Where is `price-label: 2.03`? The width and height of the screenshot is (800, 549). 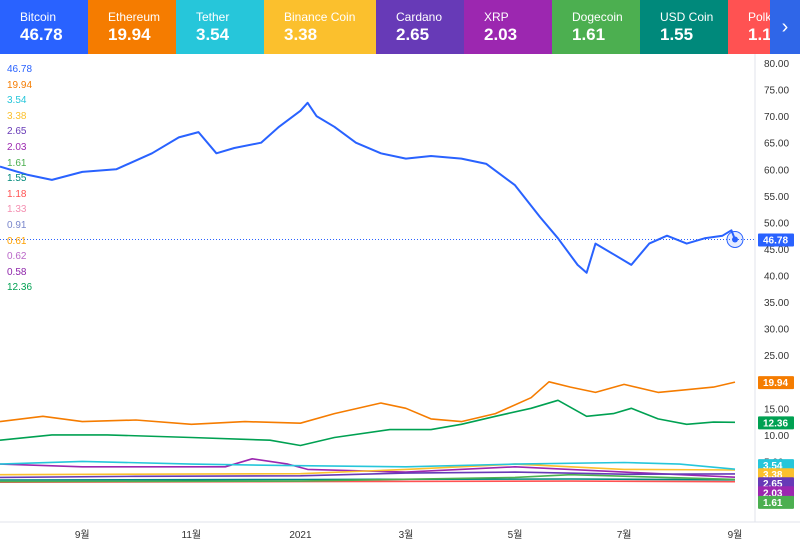 price-label: 2.03 is located at coordinates (773, 493).